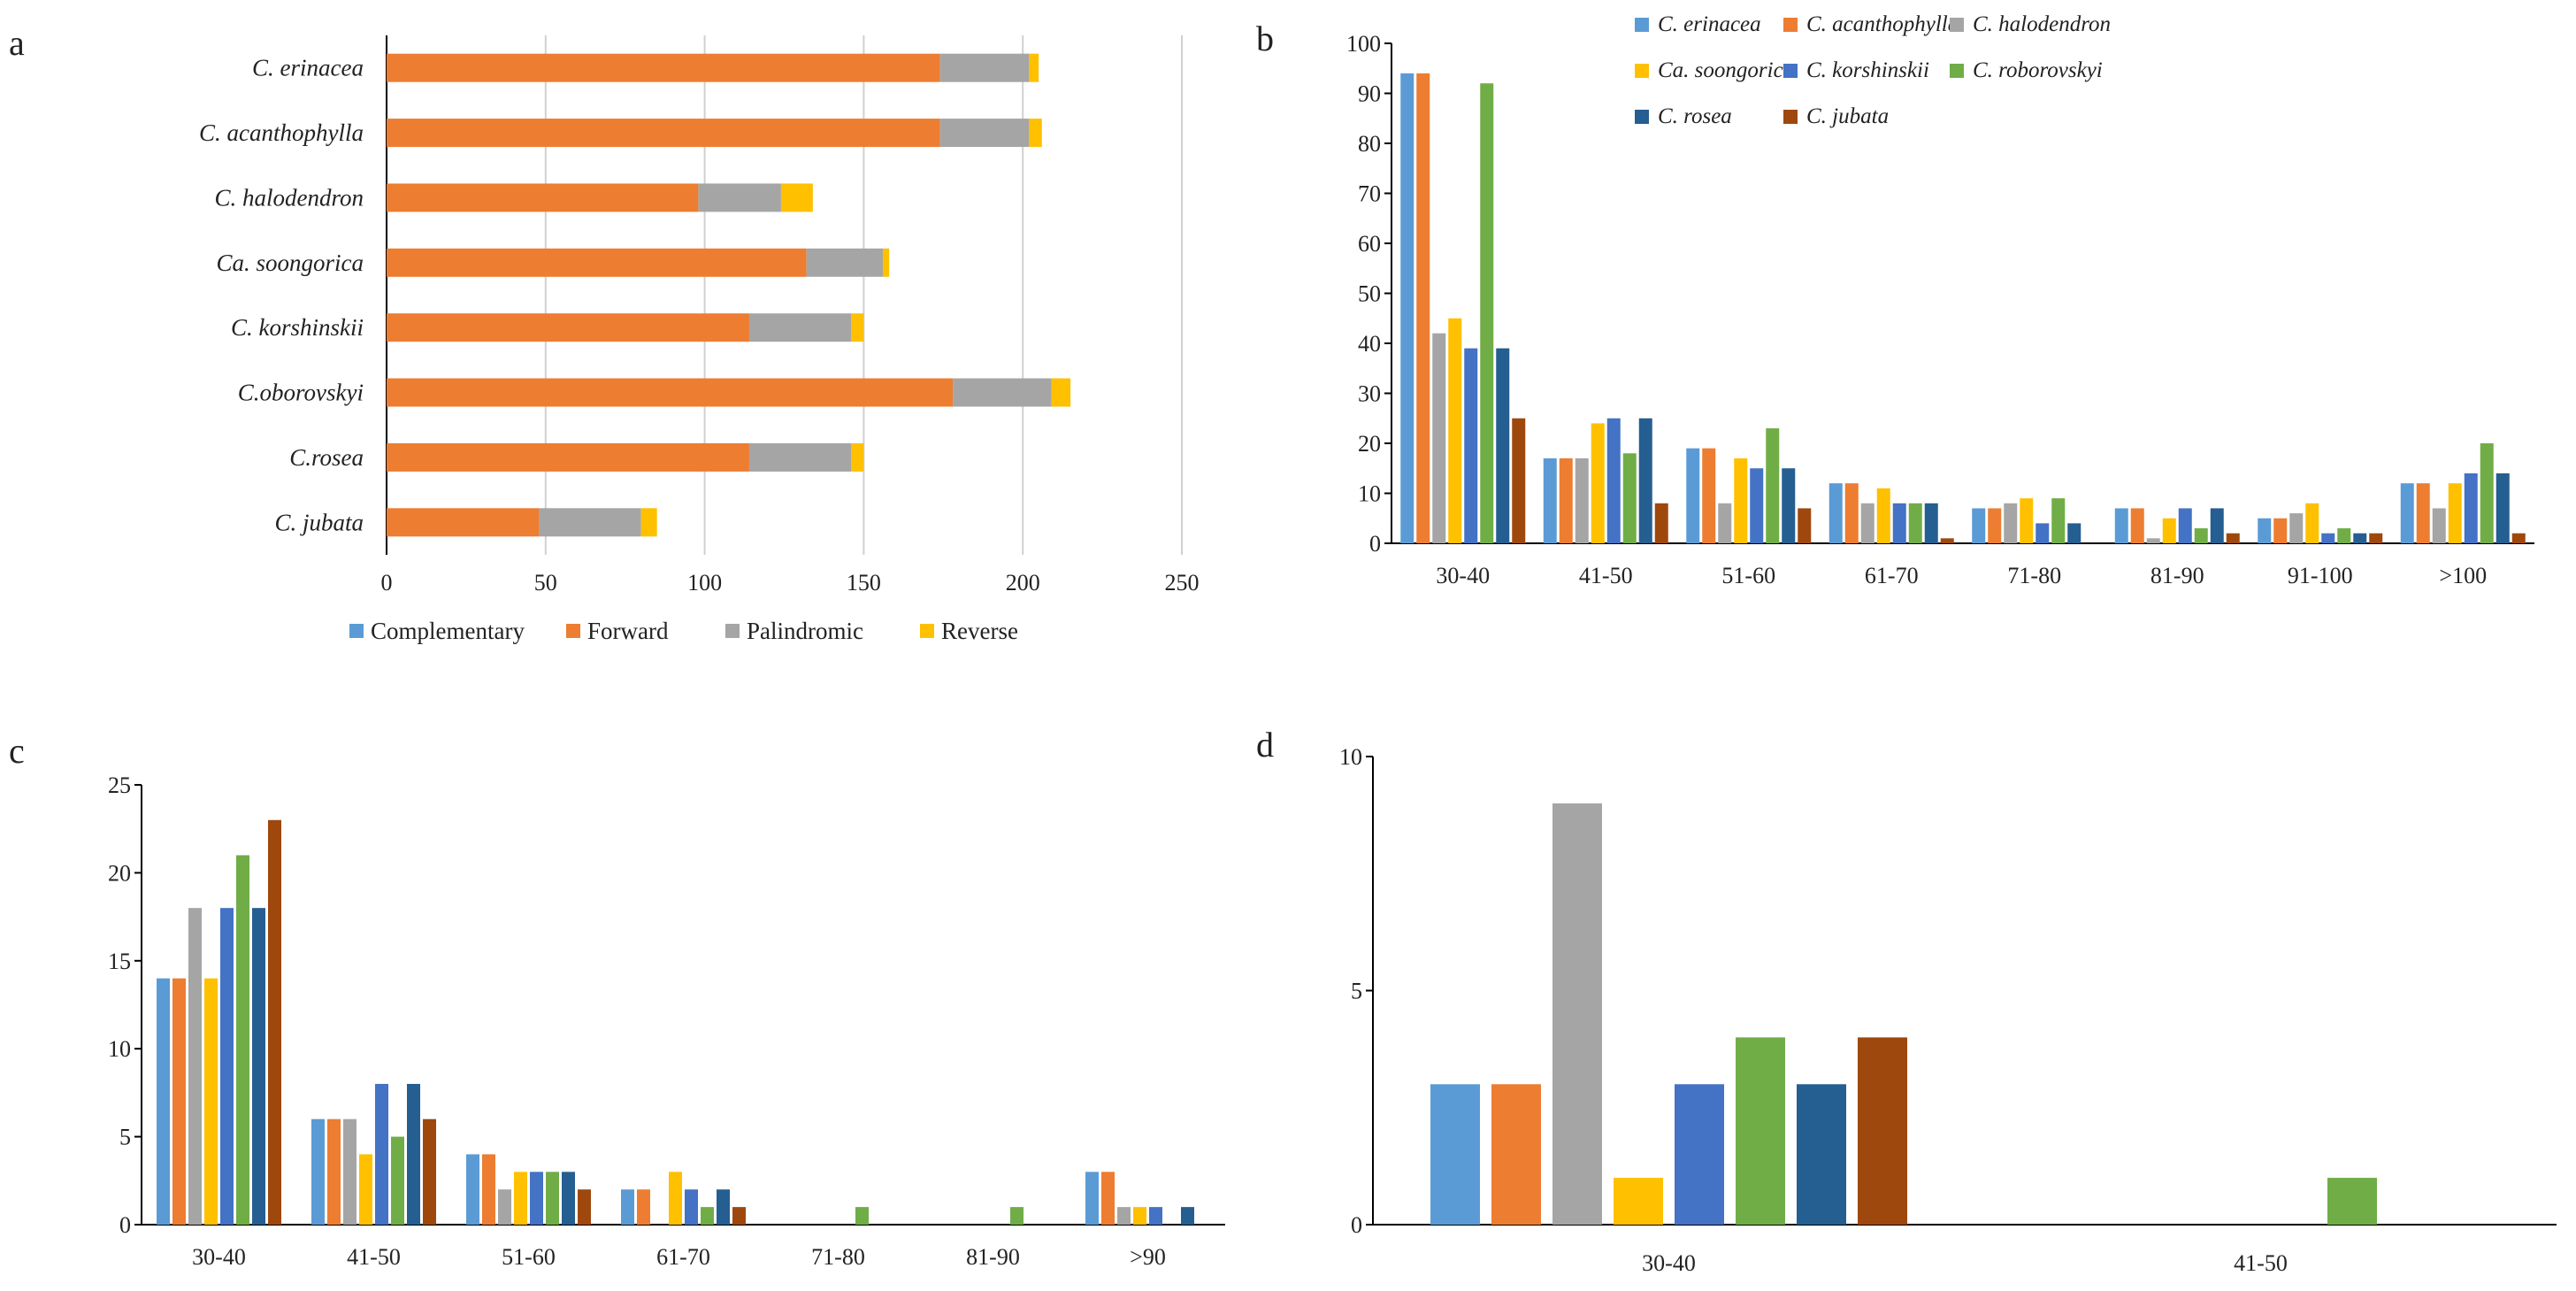  What do you see at coordinates (1356, 992) in the screenshot?
I see `panel-d-y-tick-label: 5` at bounding box center [1356, 992].